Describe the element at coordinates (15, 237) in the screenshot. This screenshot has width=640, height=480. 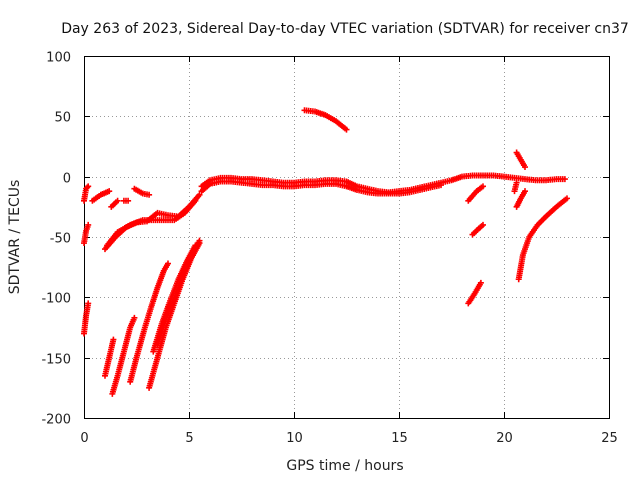
I see `y-axis-title: SDTVAR / TECUs` at that location.